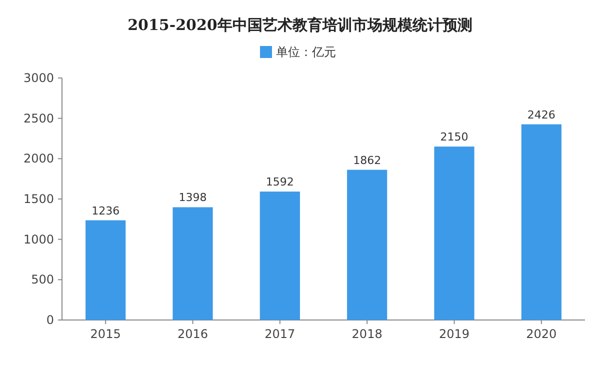 Image resolution: width=600 pixels, height=374 pixels. I want to click on chart-title: 2015-2020年中国艺术教育培训市场规模统计预测, so click(300, 25).